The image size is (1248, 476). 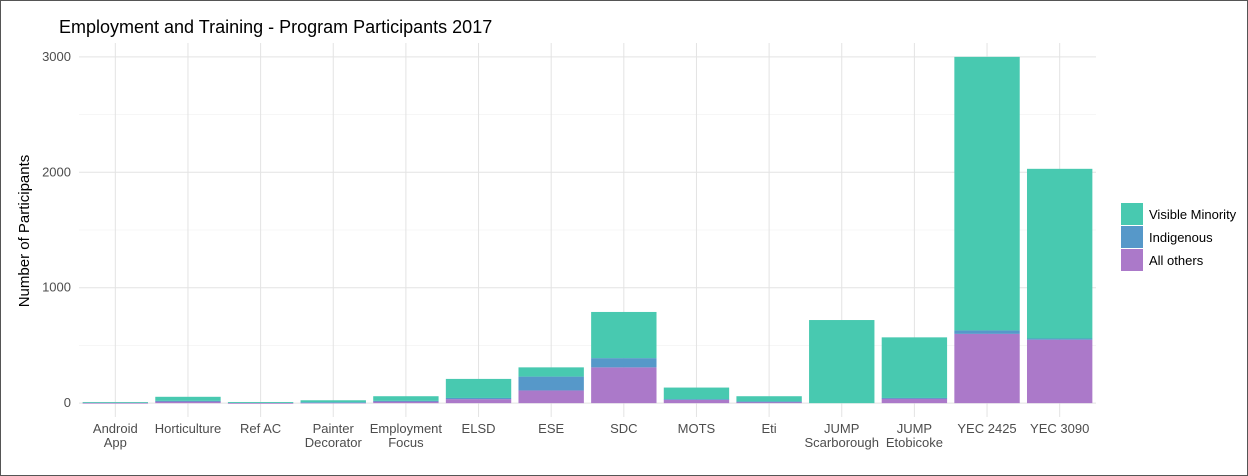 I want to click on x-tick-label: YEC 3090, so click(x=1059, y=428).